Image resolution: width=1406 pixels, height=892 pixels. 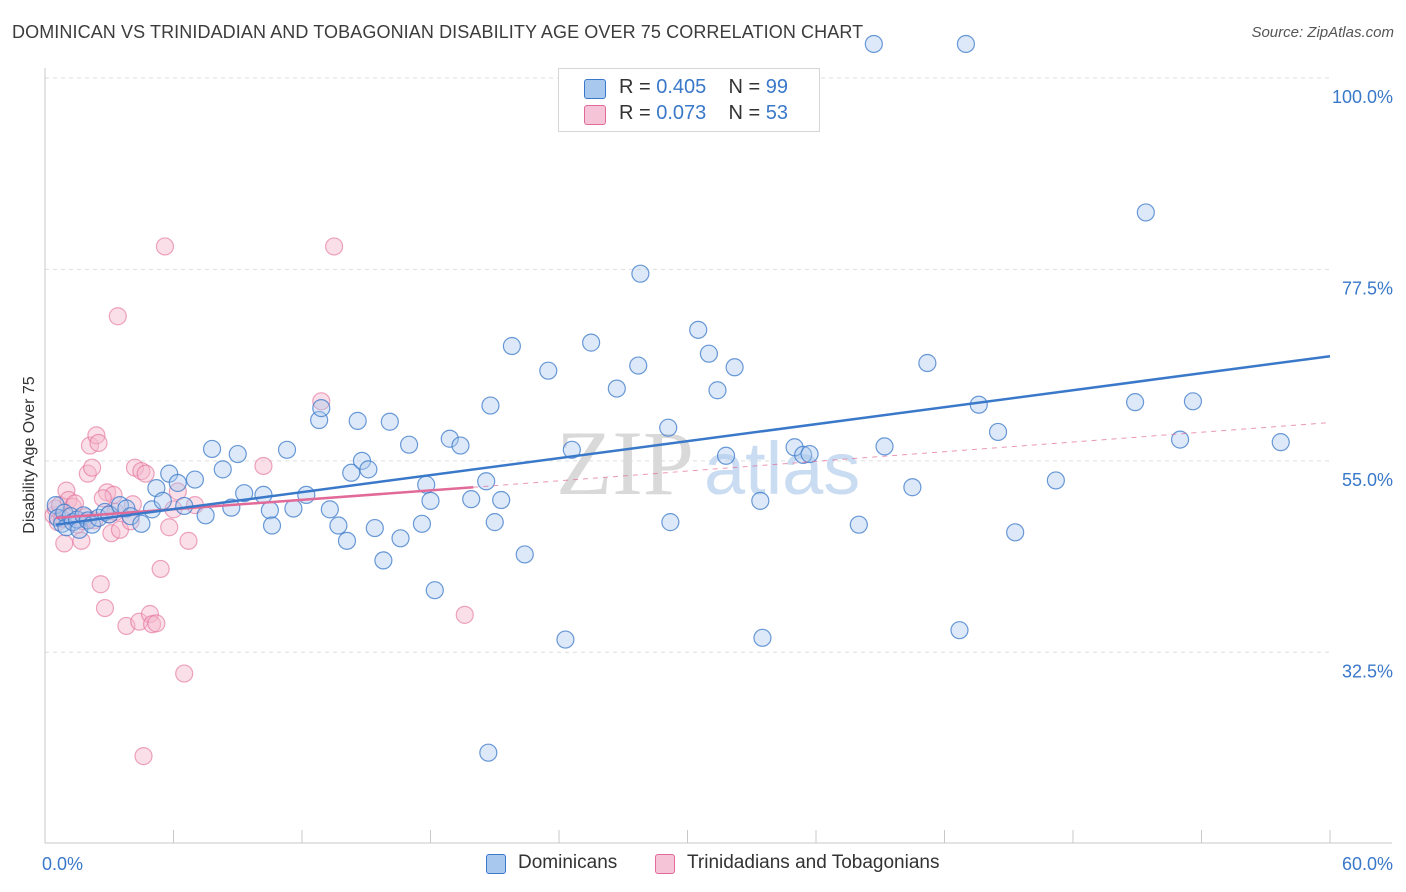 I want to click on correlation-legend: R = 0.405 N = 99 R = 0.073 N = 53, so click(x=689, y=100).